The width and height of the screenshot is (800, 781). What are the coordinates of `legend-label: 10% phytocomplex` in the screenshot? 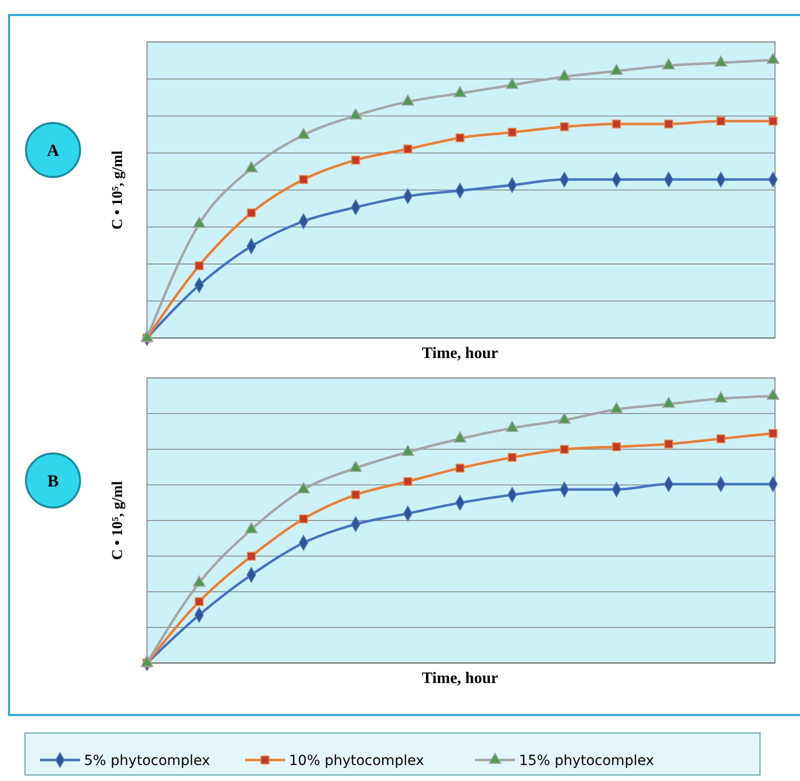 It's located at (356, 761).